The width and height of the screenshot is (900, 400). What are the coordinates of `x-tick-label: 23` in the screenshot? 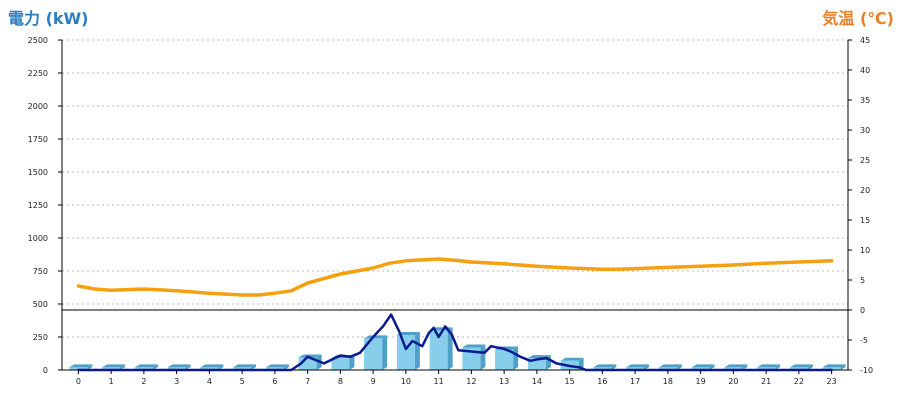 It's located at (832, 381).